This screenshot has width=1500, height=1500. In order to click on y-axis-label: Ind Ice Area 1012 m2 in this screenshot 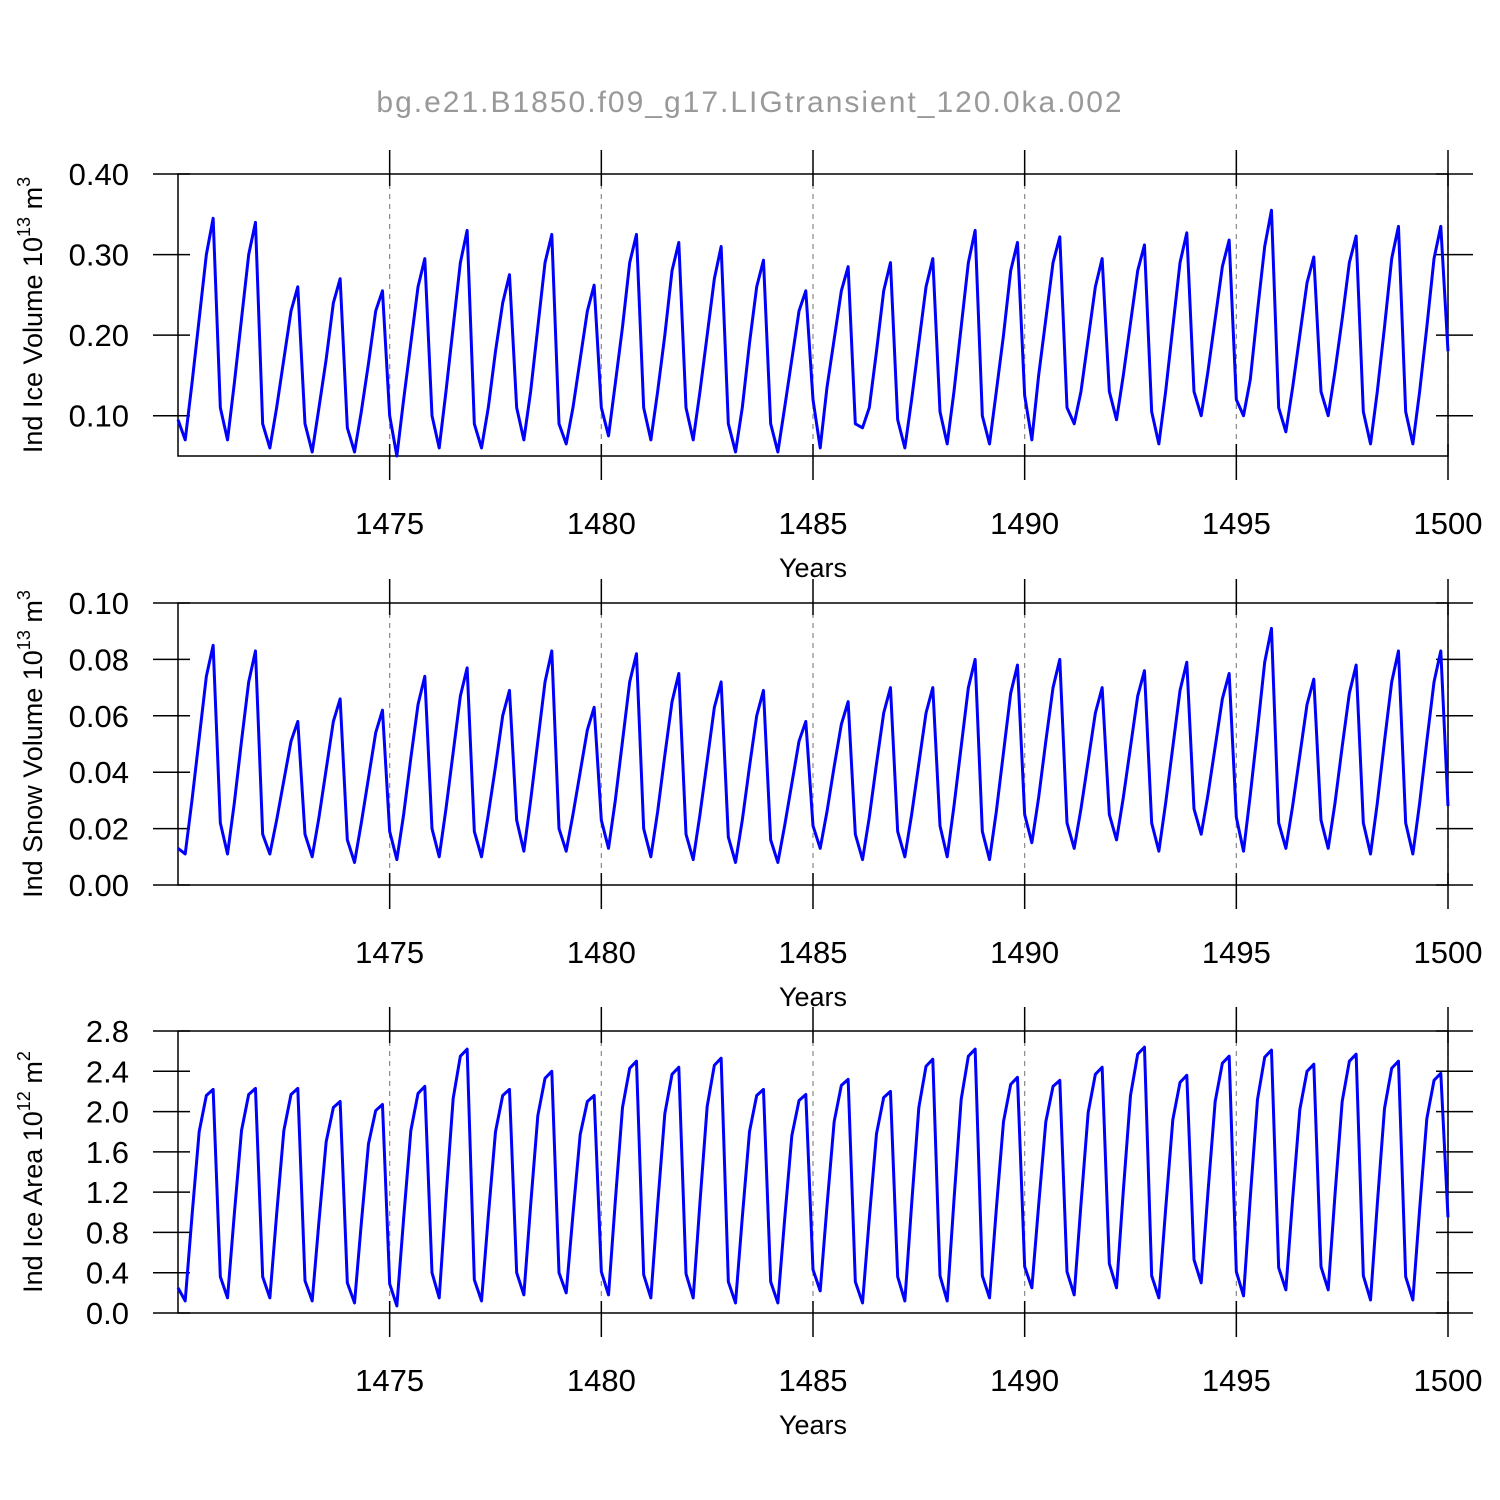, I will do `click(31, 1172)`.